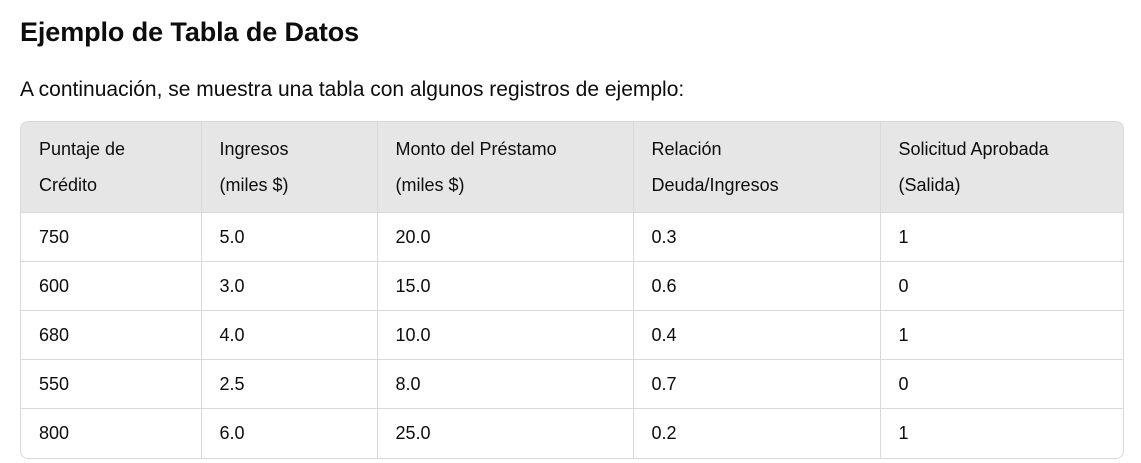  Describe the element at coordinates (111, 167) in the screenshot. I see `column-header-credit-score: Puntaje de Crédito` at that location.